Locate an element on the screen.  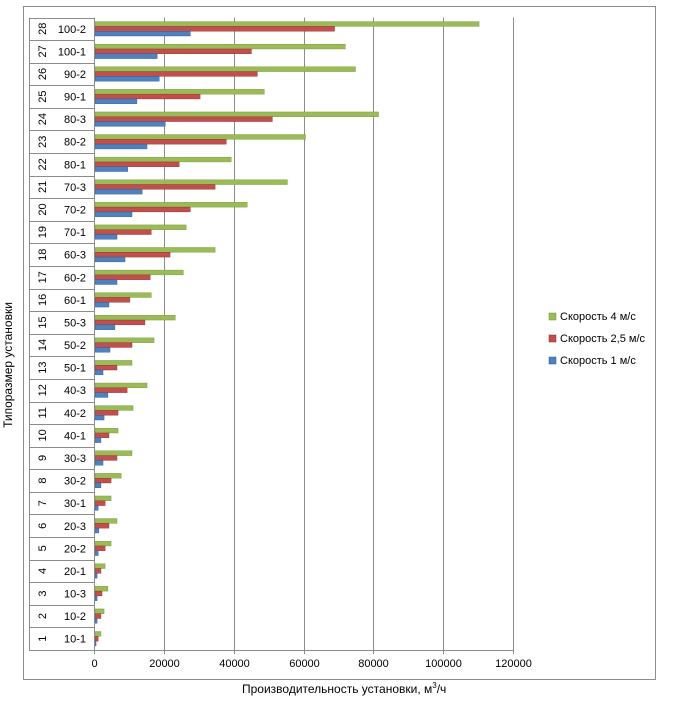
category-label: 40-2 is located at coordinates (75, 414).